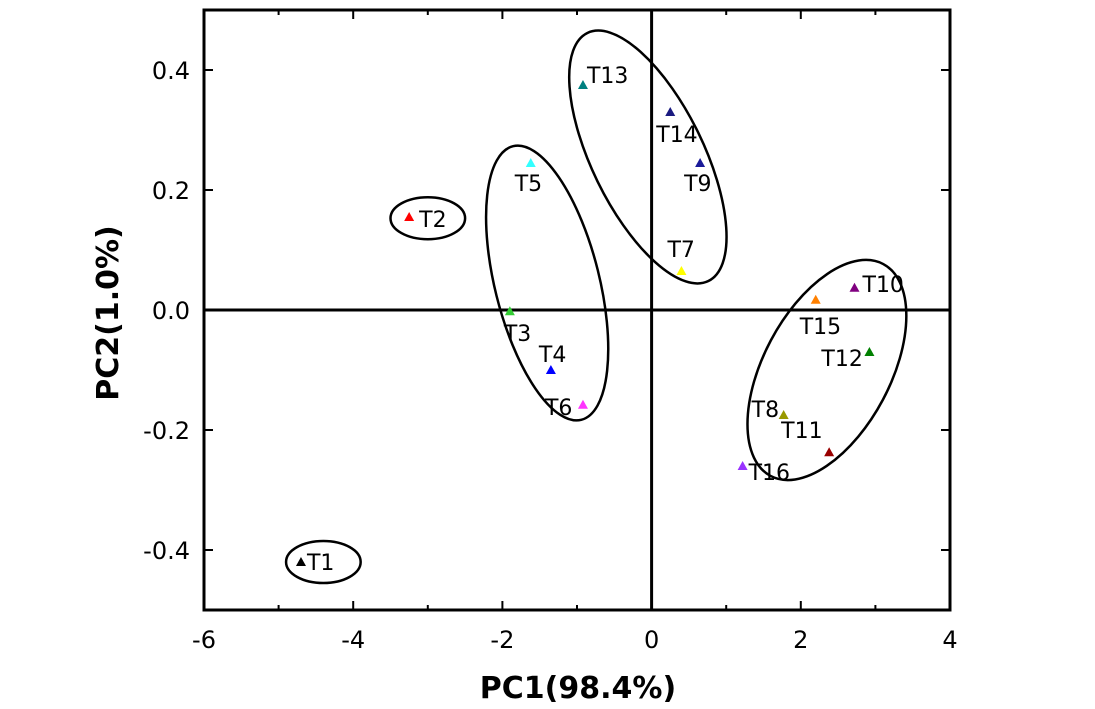 This screenshot has height=709, width=1095. I want to click on point-label: T3, so click(517, 334).